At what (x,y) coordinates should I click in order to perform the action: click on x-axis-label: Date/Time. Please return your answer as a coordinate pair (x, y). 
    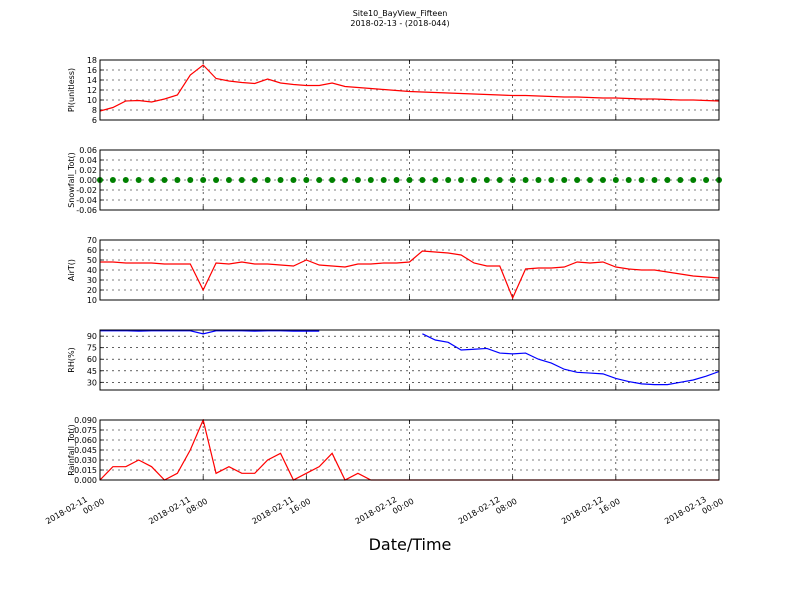
    Looking at the image, I should click on (410, 544).